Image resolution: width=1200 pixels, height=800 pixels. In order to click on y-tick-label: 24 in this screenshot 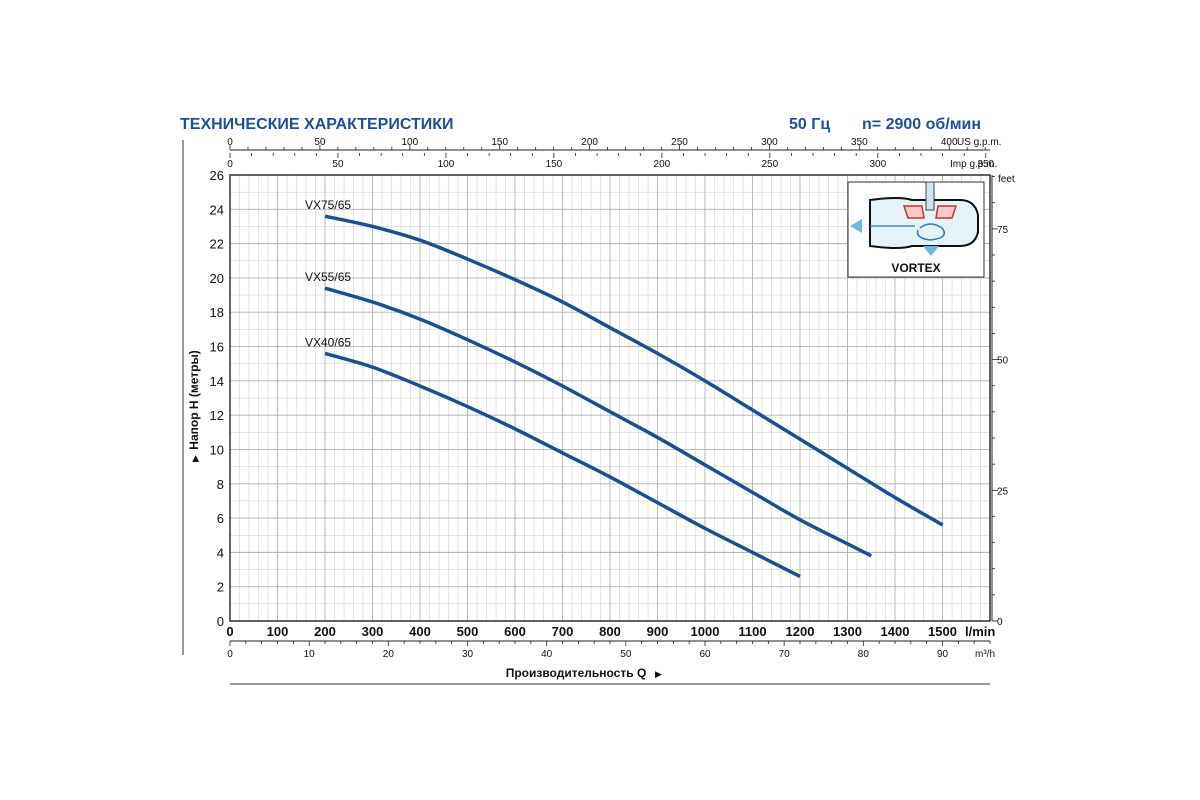, I will do `click(217, 209)`.